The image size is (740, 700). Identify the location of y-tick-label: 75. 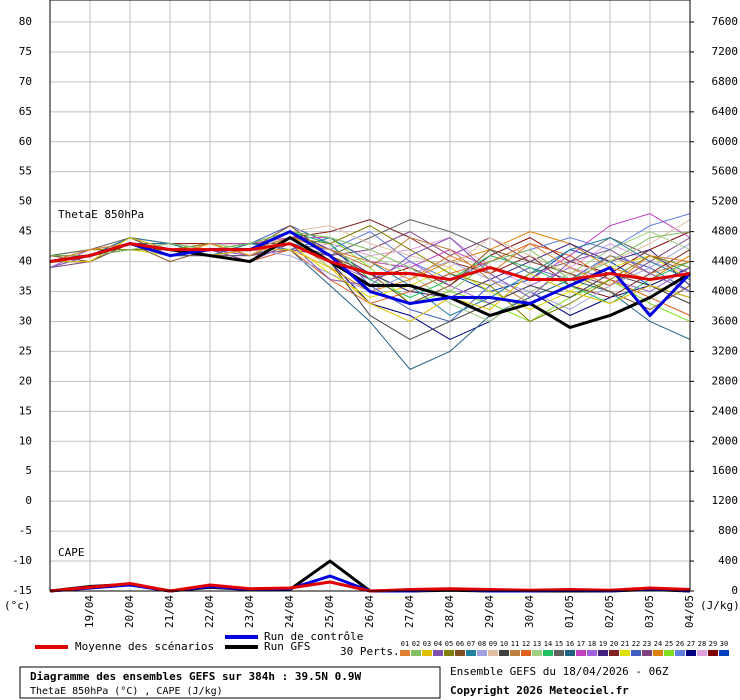
(25, 51).